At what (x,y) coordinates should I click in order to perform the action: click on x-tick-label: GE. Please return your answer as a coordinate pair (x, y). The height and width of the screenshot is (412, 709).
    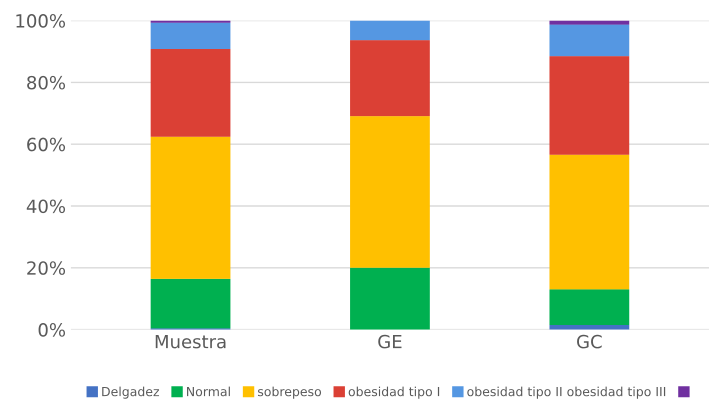
    Looking at the image, I should click on (390, 341).